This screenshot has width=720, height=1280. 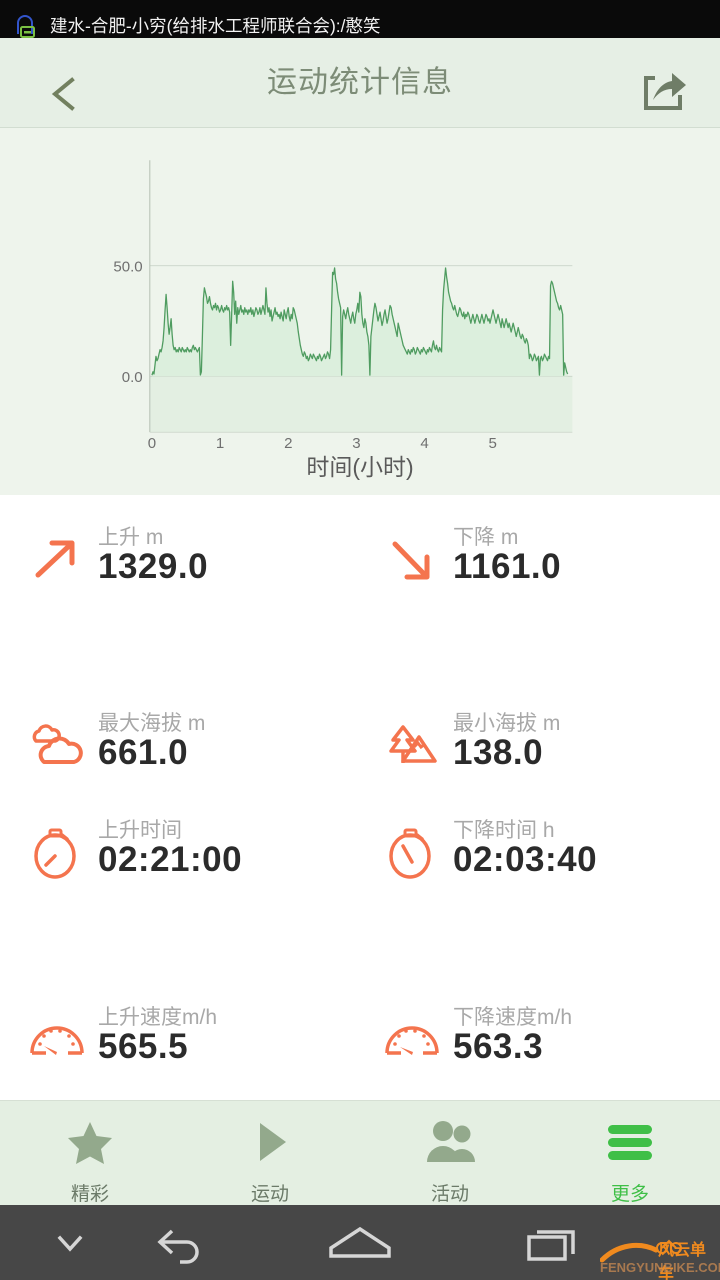 What do you see at coordinates (507, 723) in the screenshot?
I see `stat-label: 最小海拔 m` at bounding box center [507, 723].